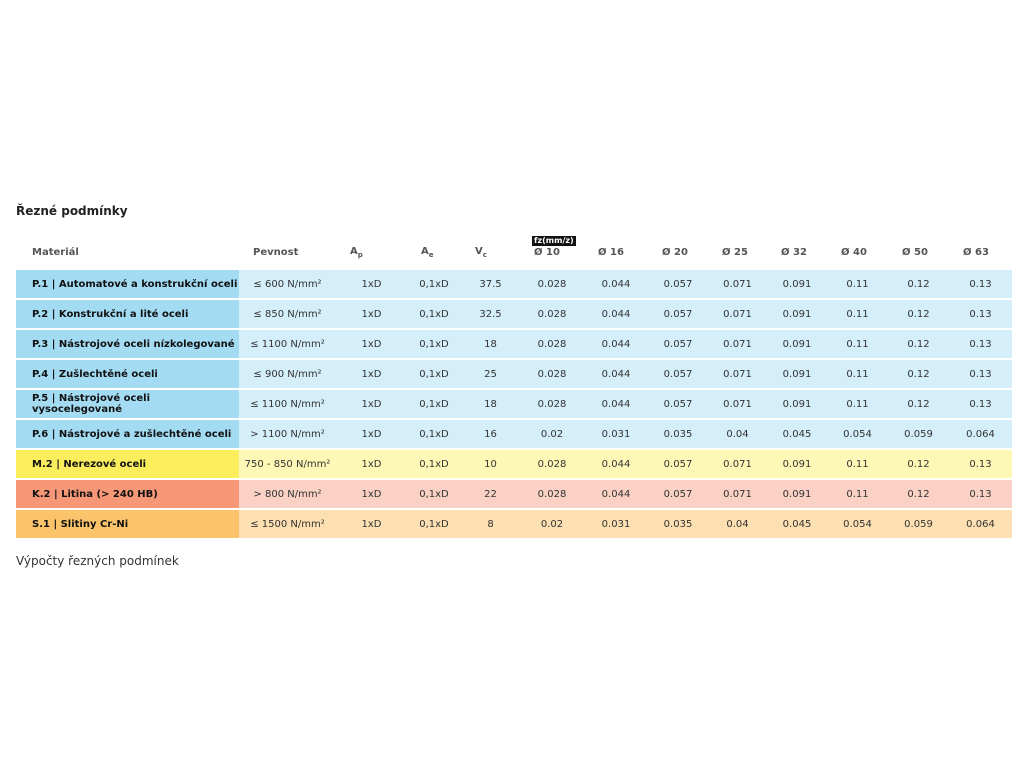 The width and height of the screenshot is (1024, 768). I want to click on header-text: Ø 16, so click(611, 252).